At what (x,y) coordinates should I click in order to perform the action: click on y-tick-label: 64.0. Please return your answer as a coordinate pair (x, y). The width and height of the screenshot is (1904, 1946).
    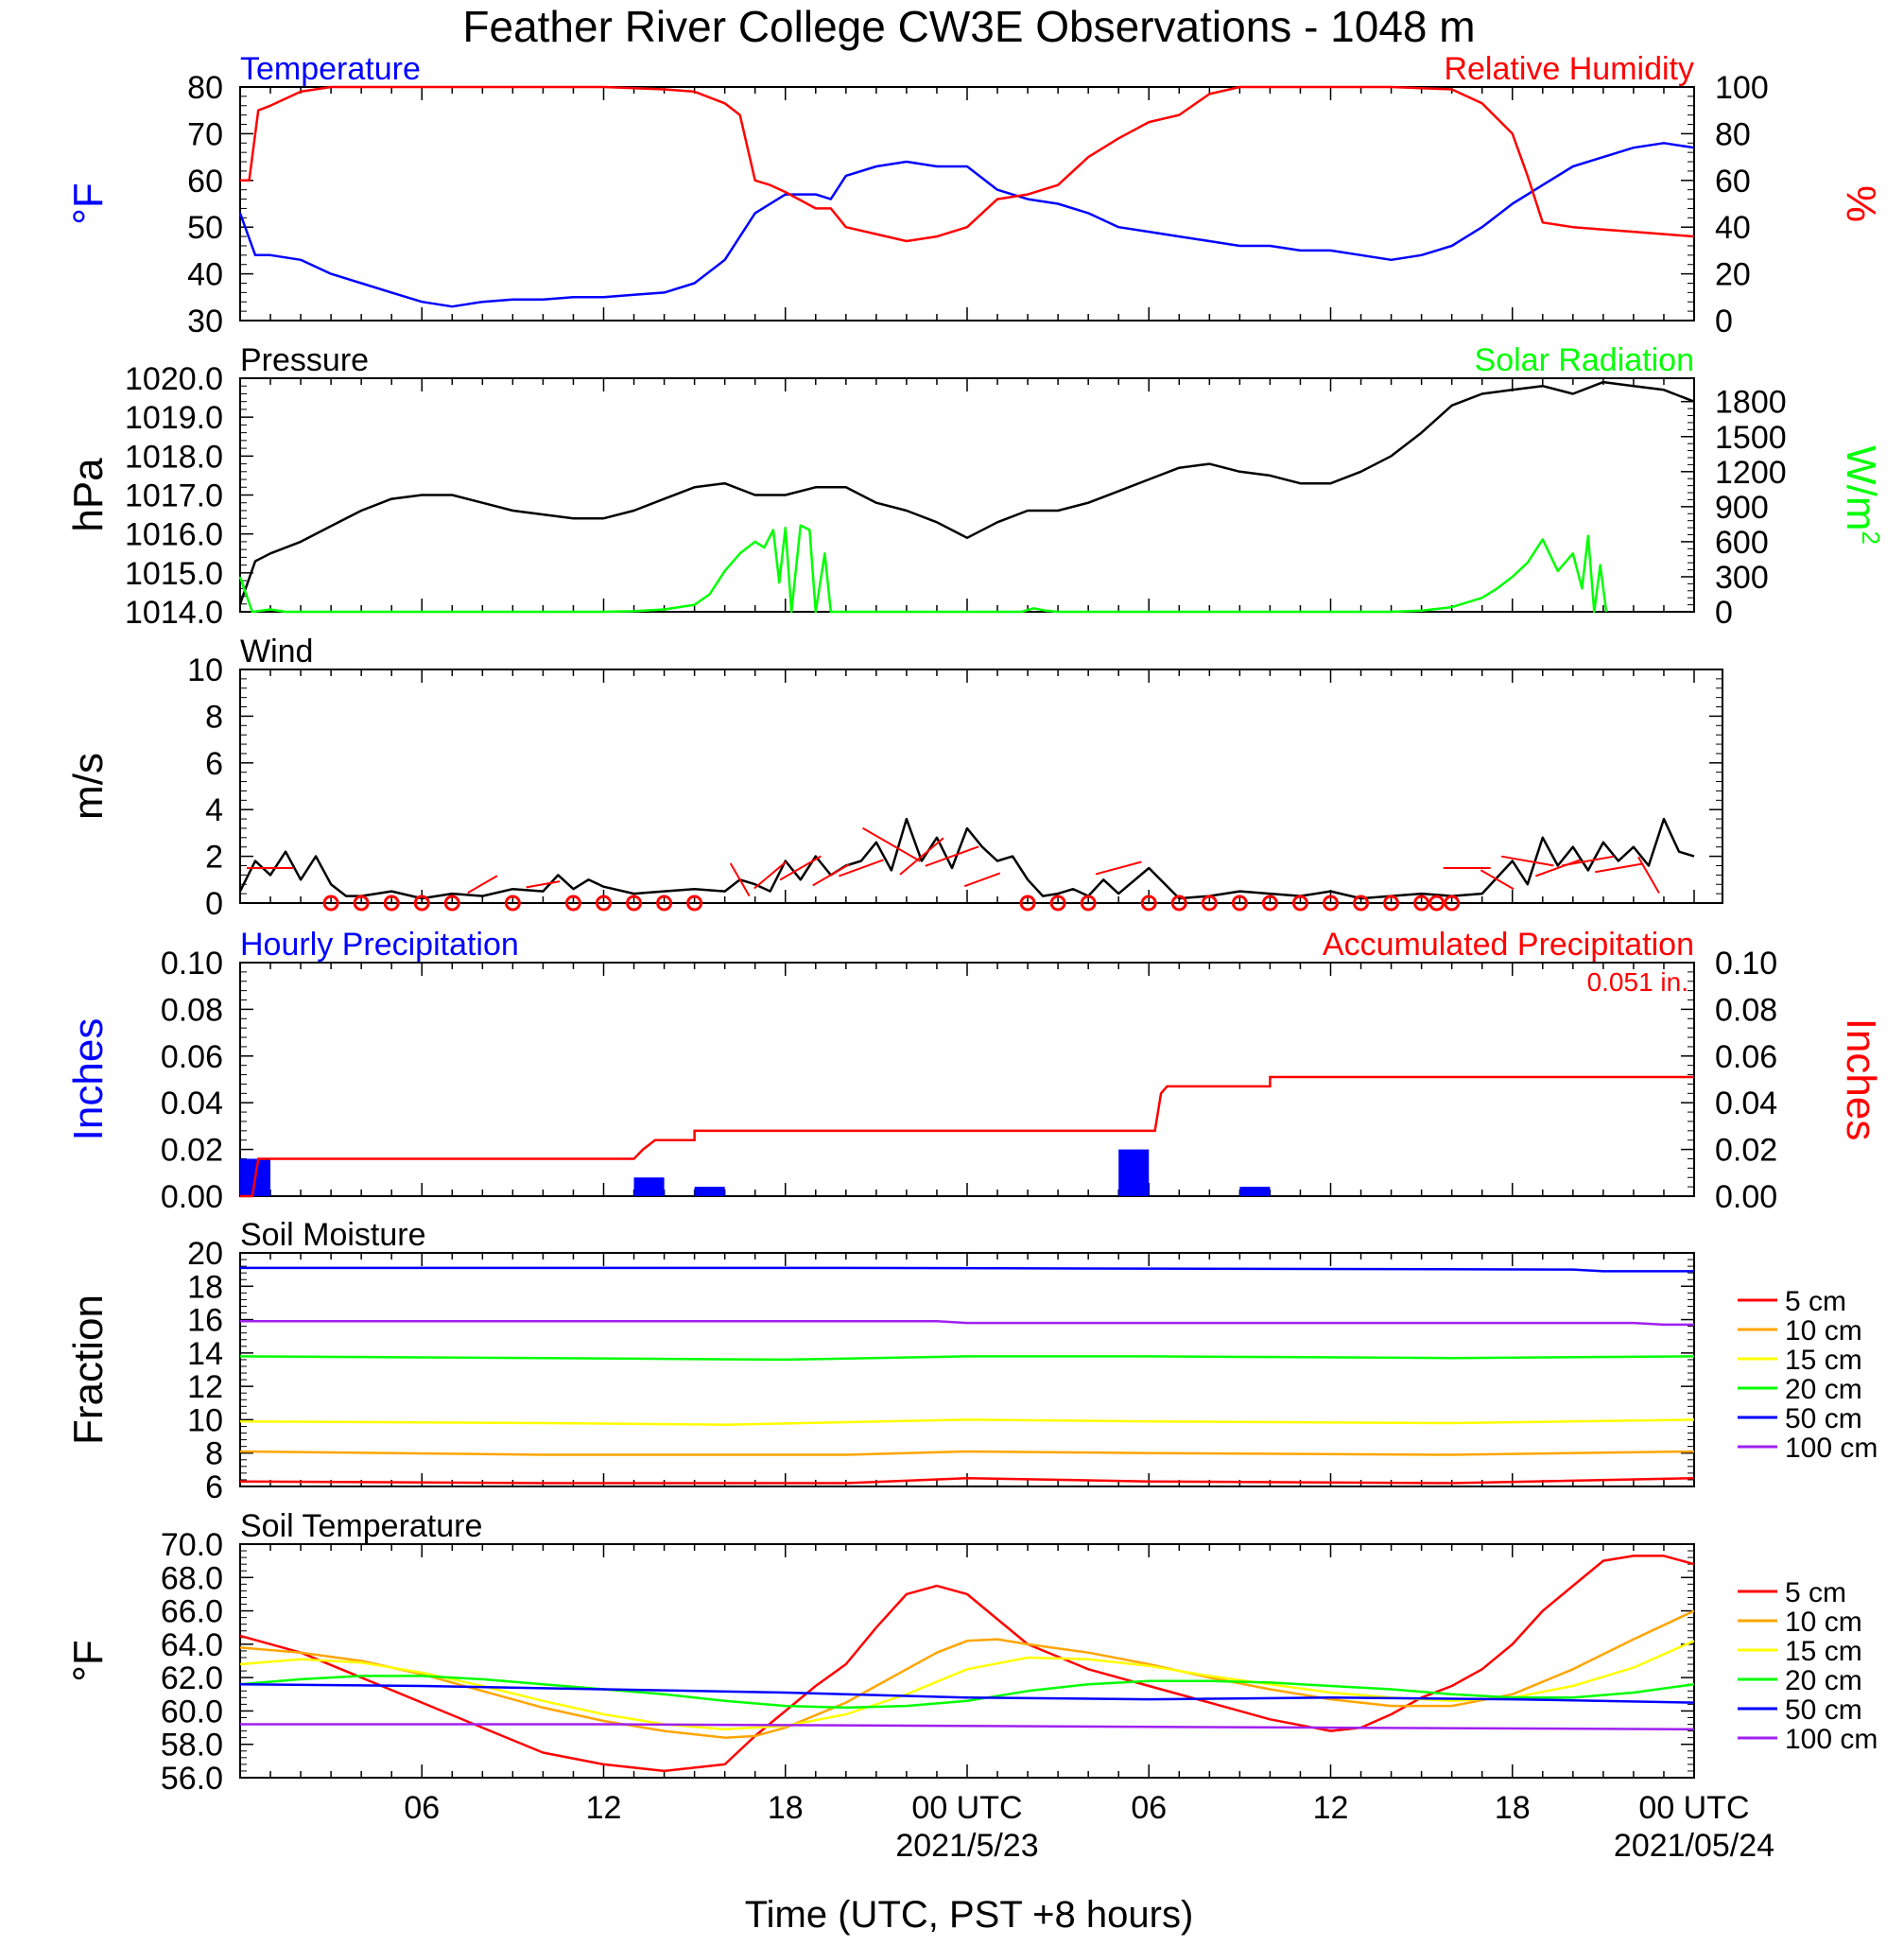
    Looking at the image, I should click on (192, 1645).